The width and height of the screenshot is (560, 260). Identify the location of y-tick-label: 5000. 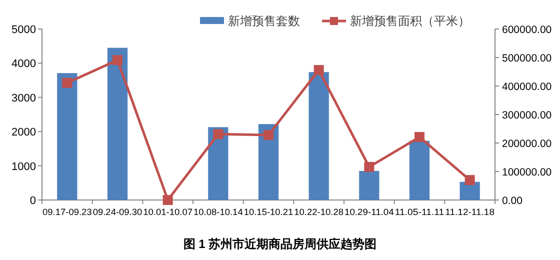
(24, 30).